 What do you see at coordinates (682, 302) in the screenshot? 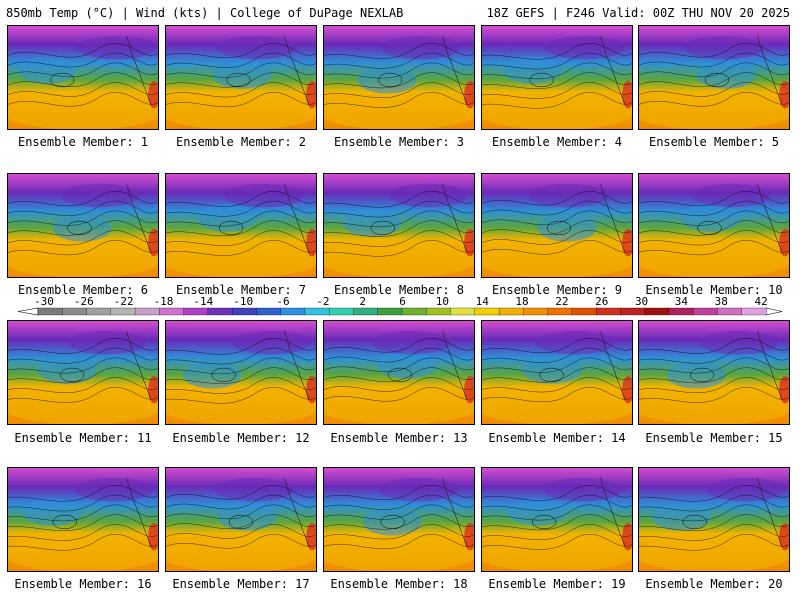
I see `colorbar-tick-label: 34` at bounding box center [682, 302].